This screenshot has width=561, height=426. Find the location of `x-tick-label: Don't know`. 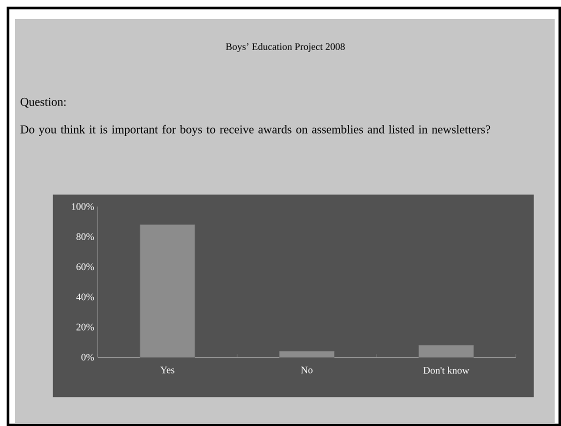

x-tick-label: Don't know is located at coordinates (446, 370).